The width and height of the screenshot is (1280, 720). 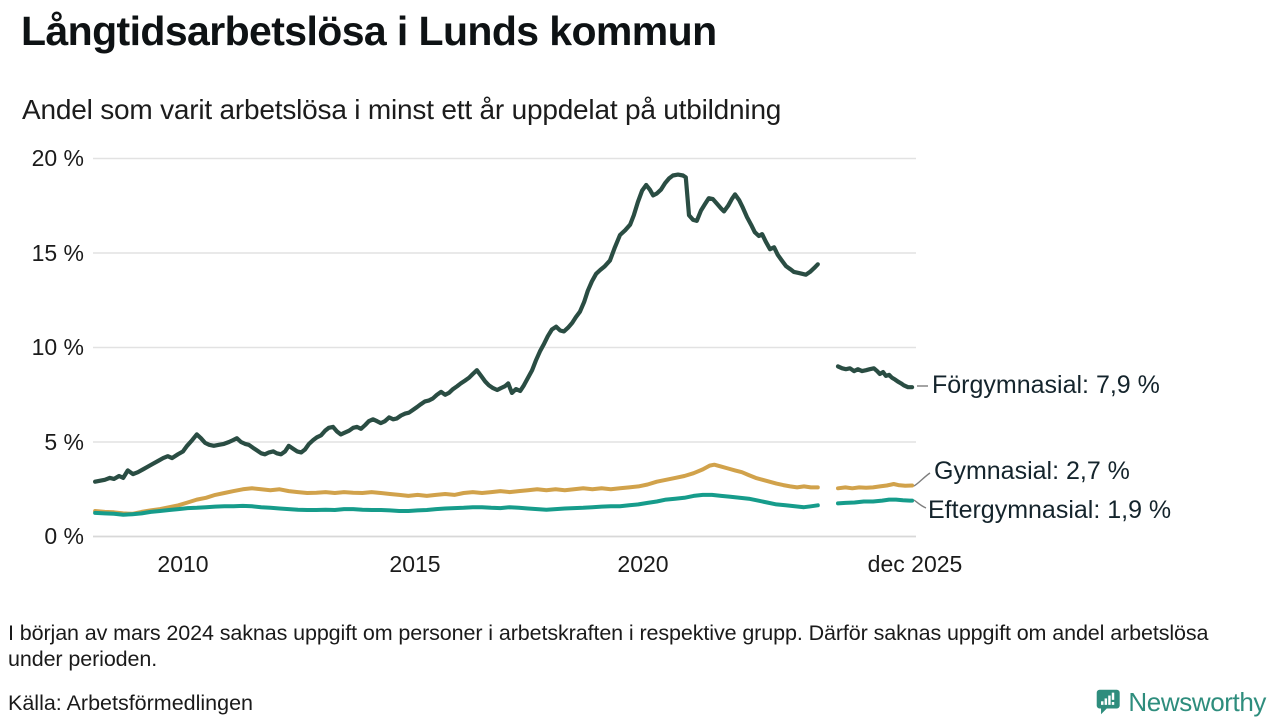 I want to click on newsworthy-logo-text: Newsworthy, so click(x=1197, y=701).